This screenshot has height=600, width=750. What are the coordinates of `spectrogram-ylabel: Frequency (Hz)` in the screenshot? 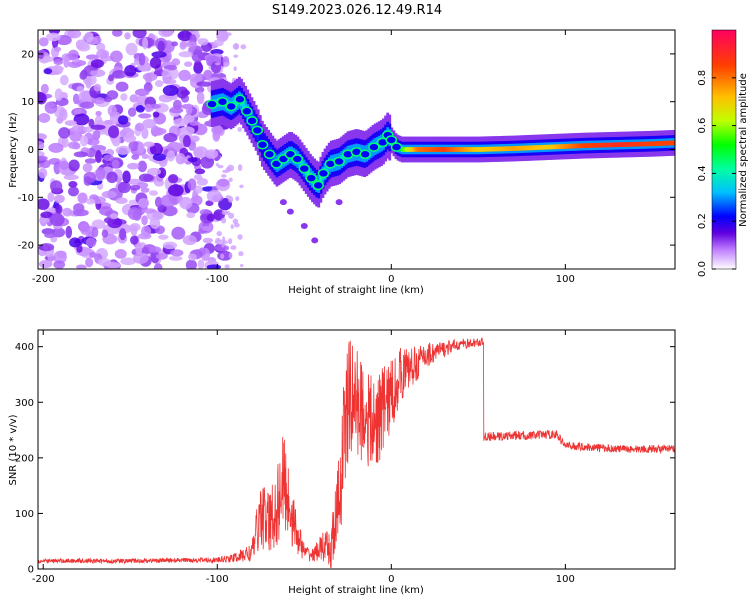 It's located at (13, 150).